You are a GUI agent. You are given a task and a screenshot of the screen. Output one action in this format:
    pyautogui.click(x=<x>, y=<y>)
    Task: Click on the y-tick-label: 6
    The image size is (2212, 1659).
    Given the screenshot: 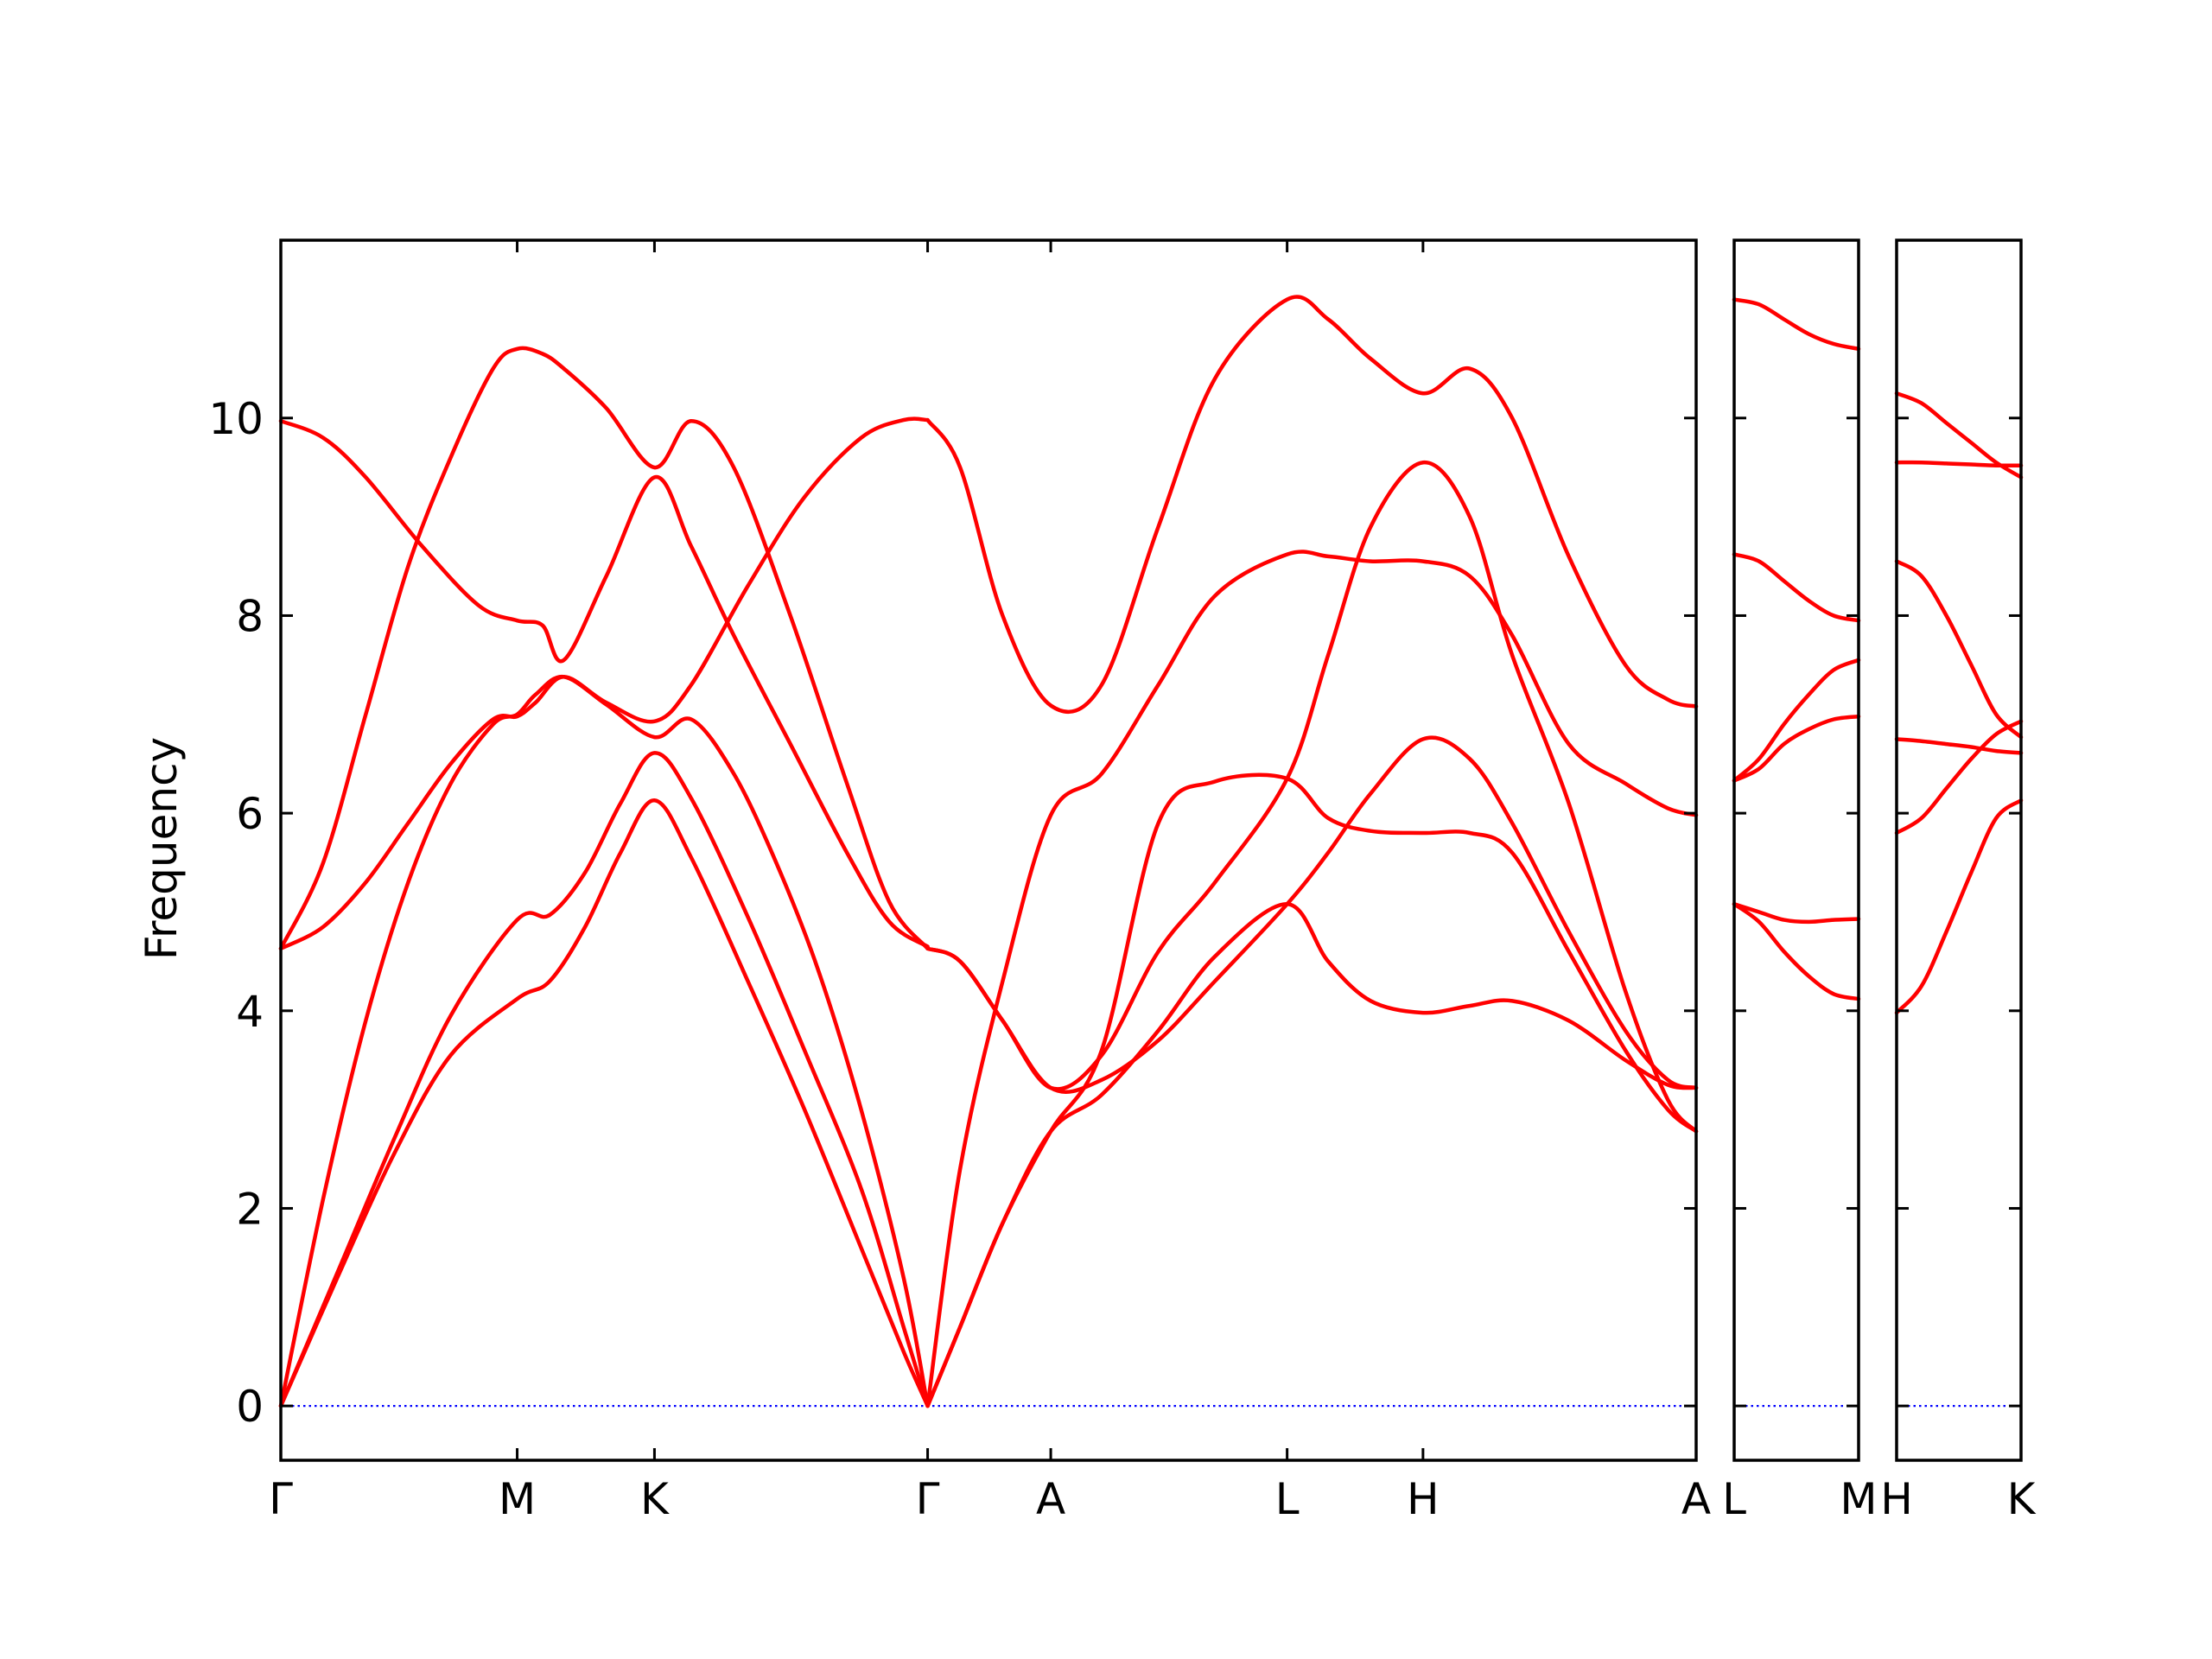 What is the action you would take?
    pyautogui.click(x=250, y=814)
    